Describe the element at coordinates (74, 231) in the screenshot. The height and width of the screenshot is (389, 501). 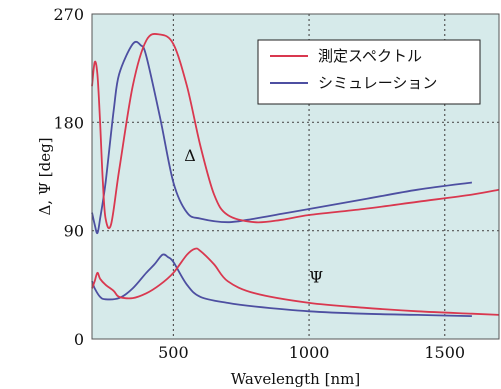
I see `y-tick-label: 90` at that location.